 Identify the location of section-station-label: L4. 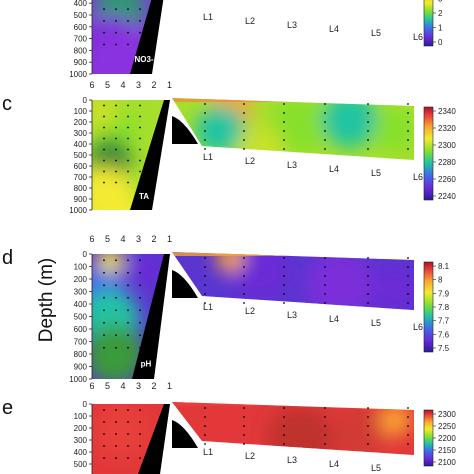
(334, 464).